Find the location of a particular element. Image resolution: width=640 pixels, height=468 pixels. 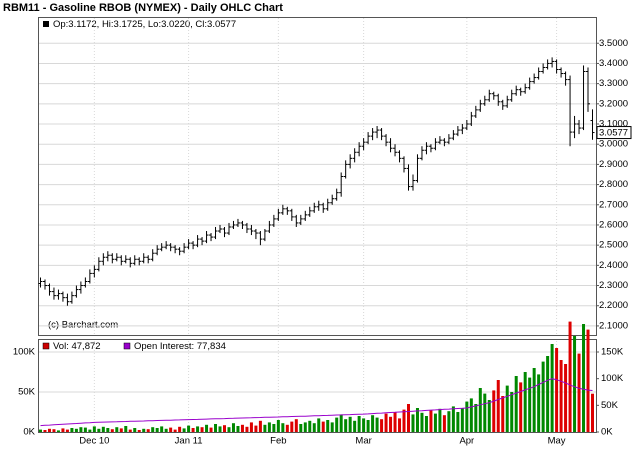

last-price-label: 3.0577 is located at coordinates (613, 133).